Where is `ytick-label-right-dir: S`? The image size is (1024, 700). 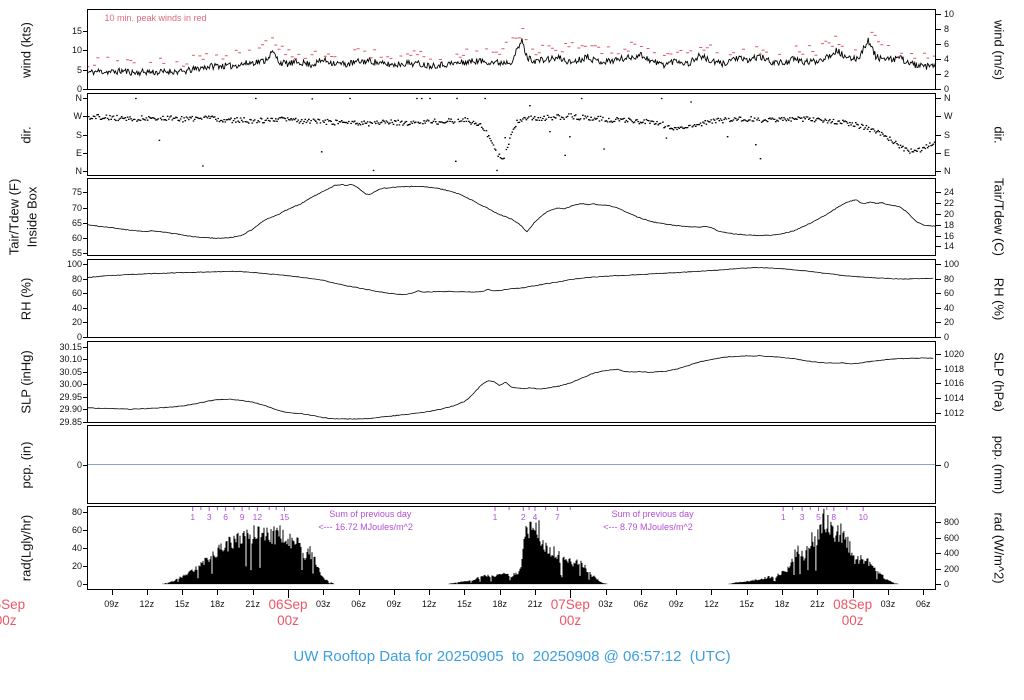 ytick-label-right-dir: S is located at coordinates (947, 134).